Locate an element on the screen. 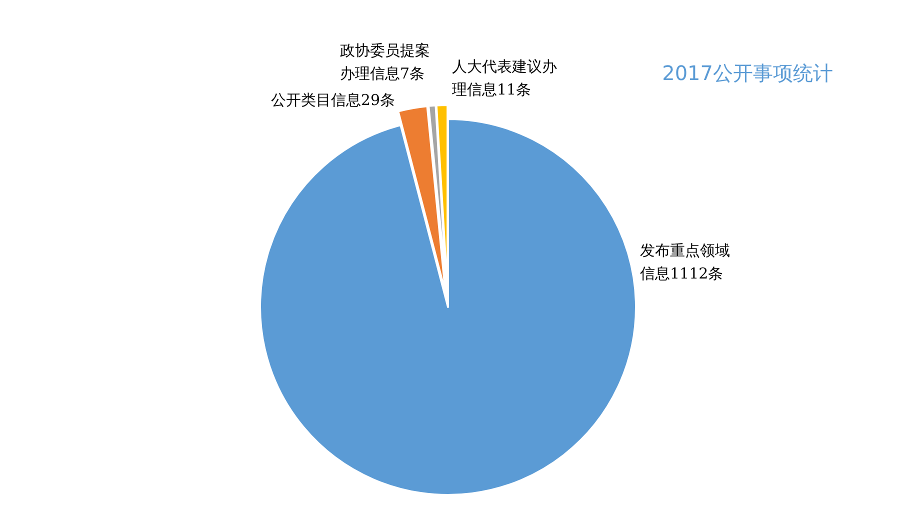  text: 2017公开事项统计 is located at coordinates (748, 73).